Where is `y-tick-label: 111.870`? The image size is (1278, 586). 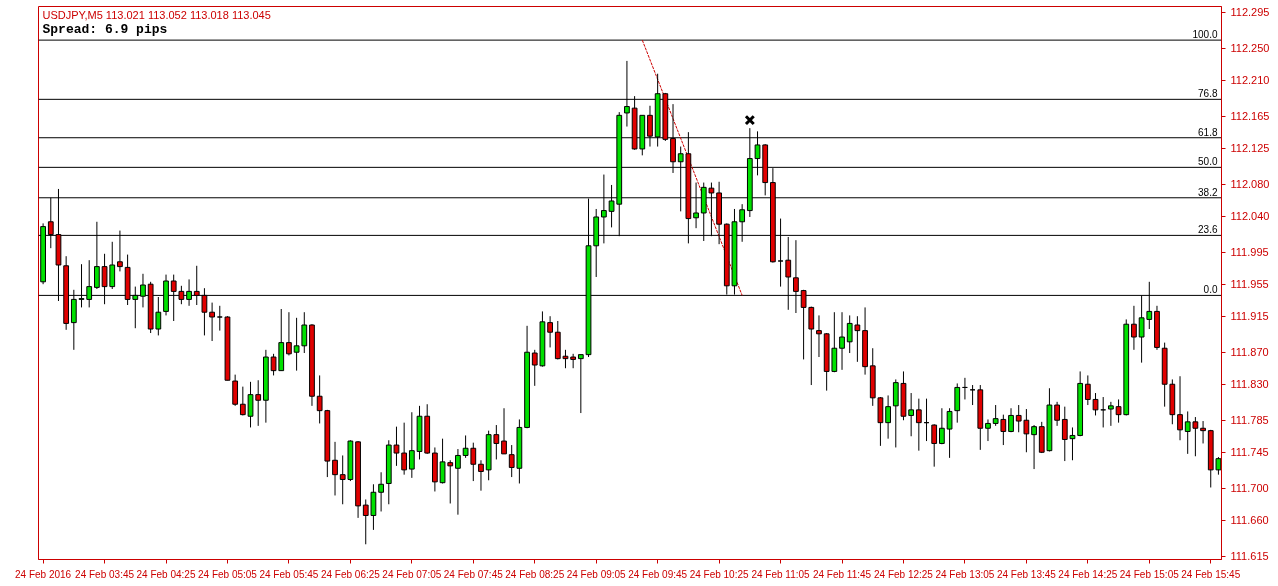 y-tick-label: 111.870 is located at coordinates (1249, 352).